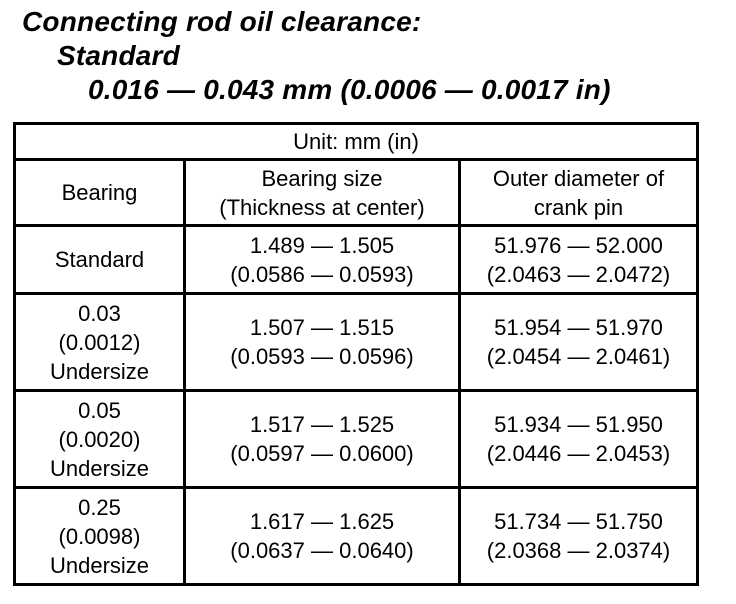  I want to click on cell-crank-pin: 51.934 — 51.950 (2.0446 — 2.0453), so click(578, 439).